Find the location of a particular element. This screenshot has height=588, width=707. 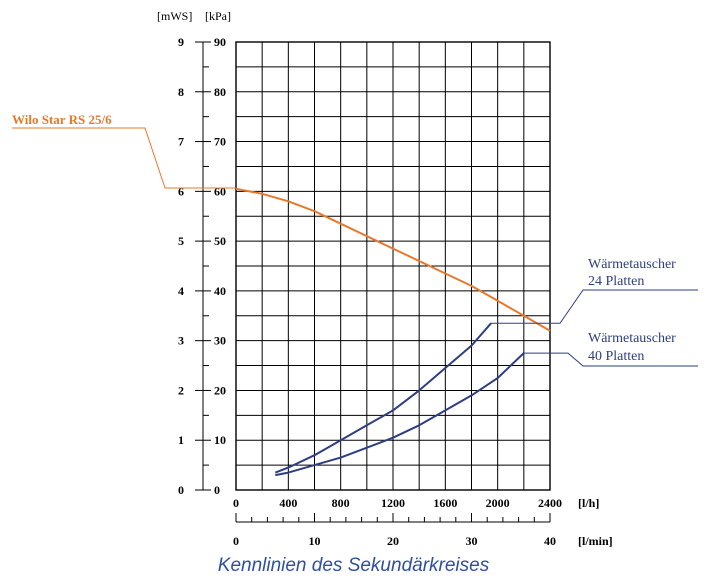

x-tick-label: 400 is located at coordinates (288, 503).